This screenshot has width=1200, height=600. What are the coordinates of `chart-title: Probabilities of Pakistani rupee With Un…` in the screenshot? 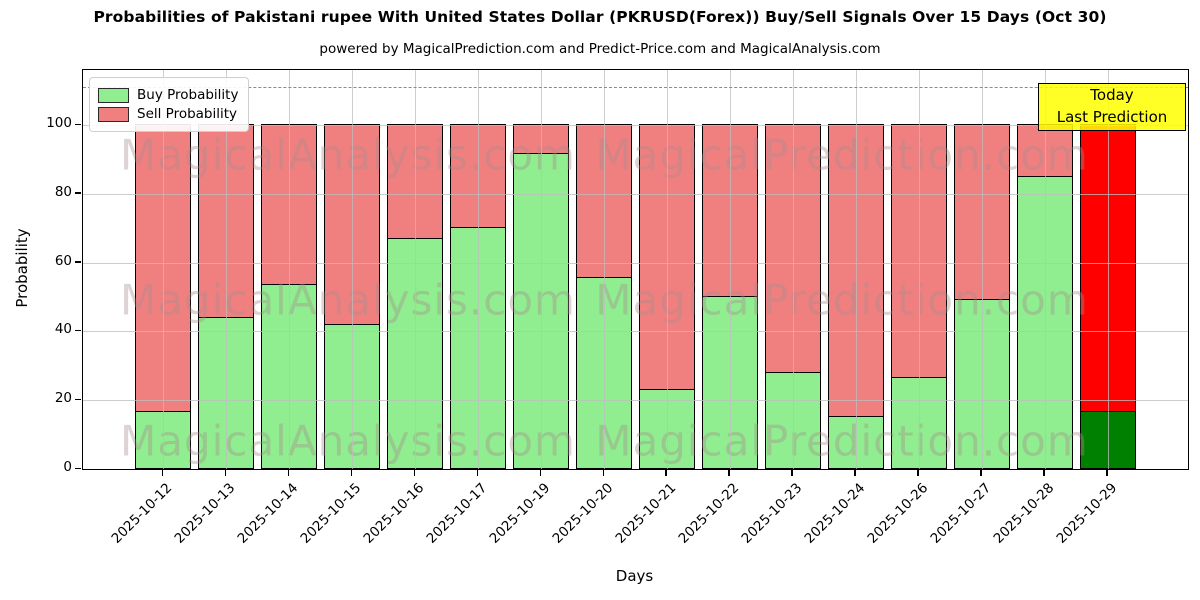 It's located at (600, 17).